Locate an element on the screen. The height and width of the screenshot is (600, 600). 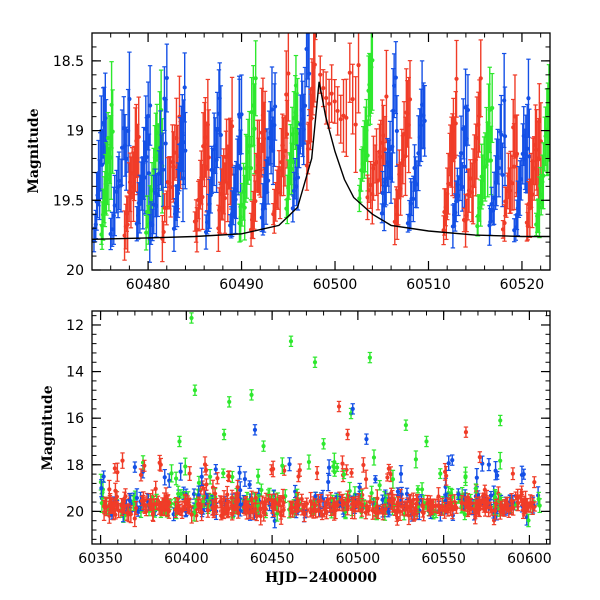
bottom-y-tick-label: 12 is located at coordinates (75, 326).